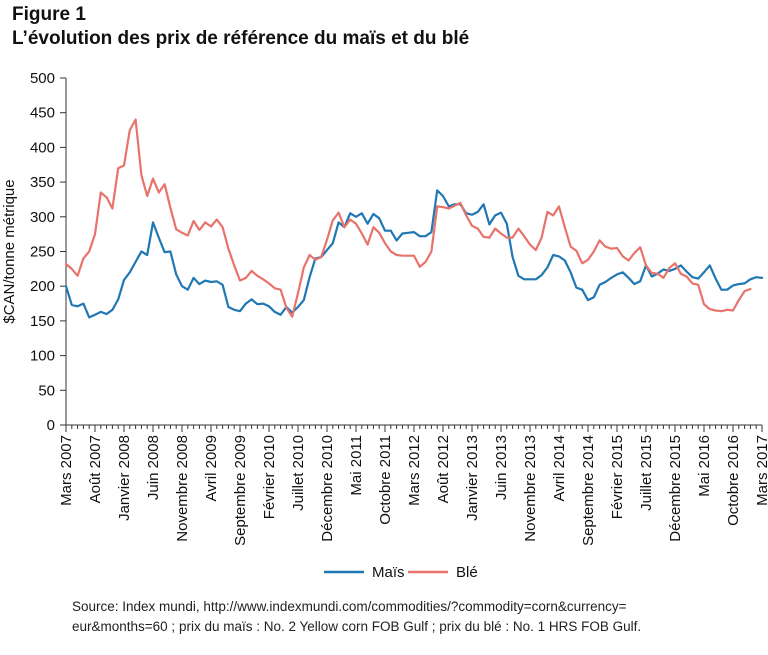 Image resolution: width=768 pixels, height=655 pixels. Describe the element at coordinates (559, 468) in the screenshot. I see `x-tick-label: Avril 2014` at that location.